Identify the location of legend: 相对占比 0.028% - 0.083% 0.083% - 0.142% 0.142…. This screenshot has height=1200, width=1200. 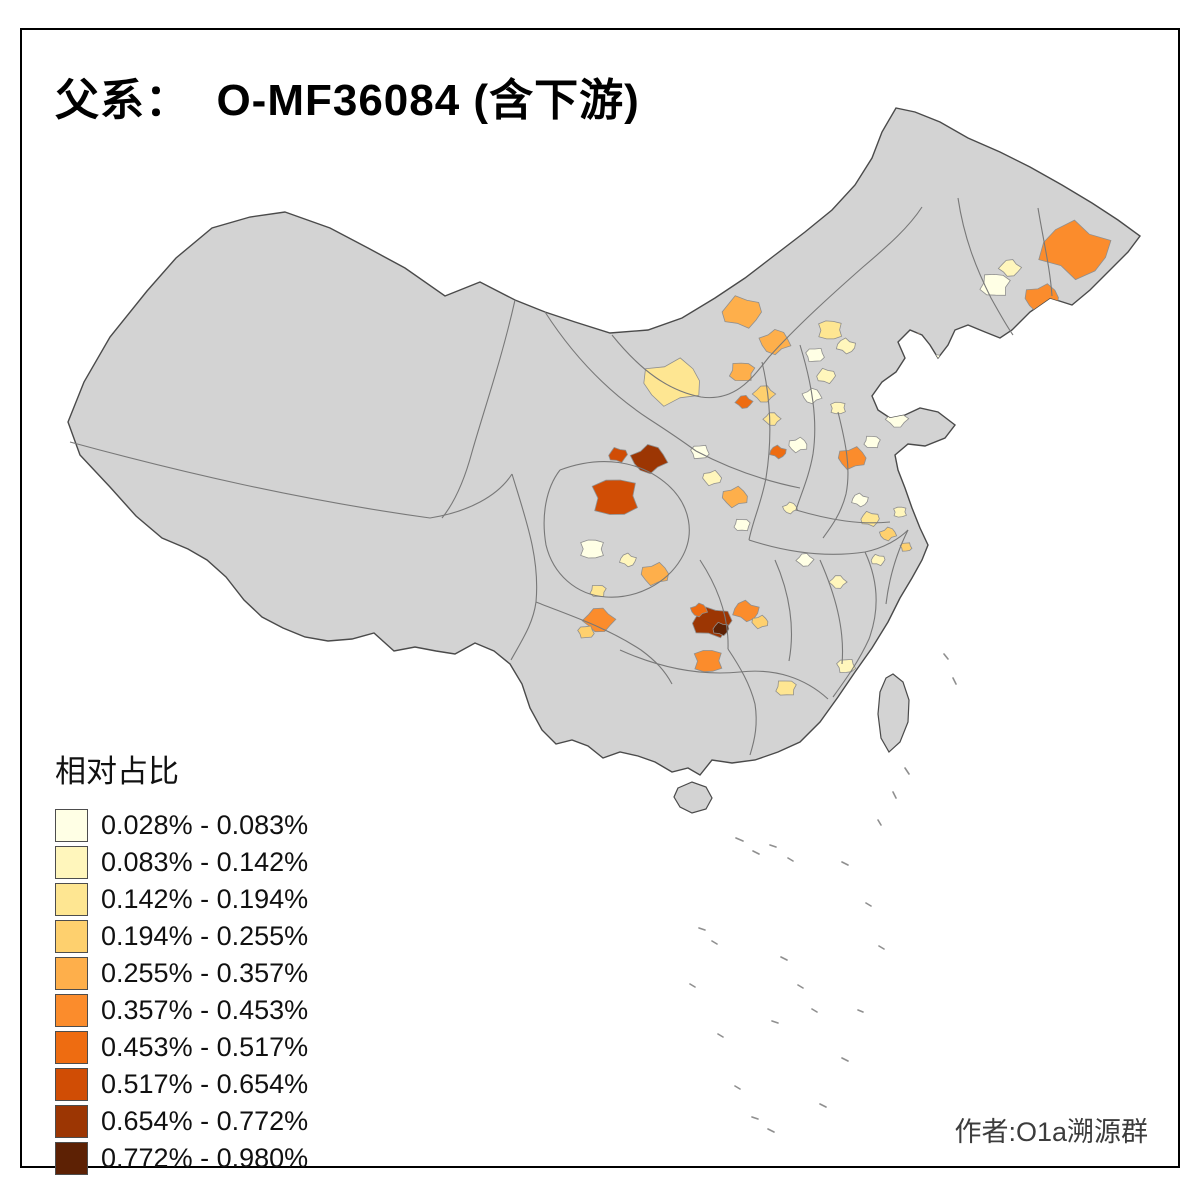
(181, 961).